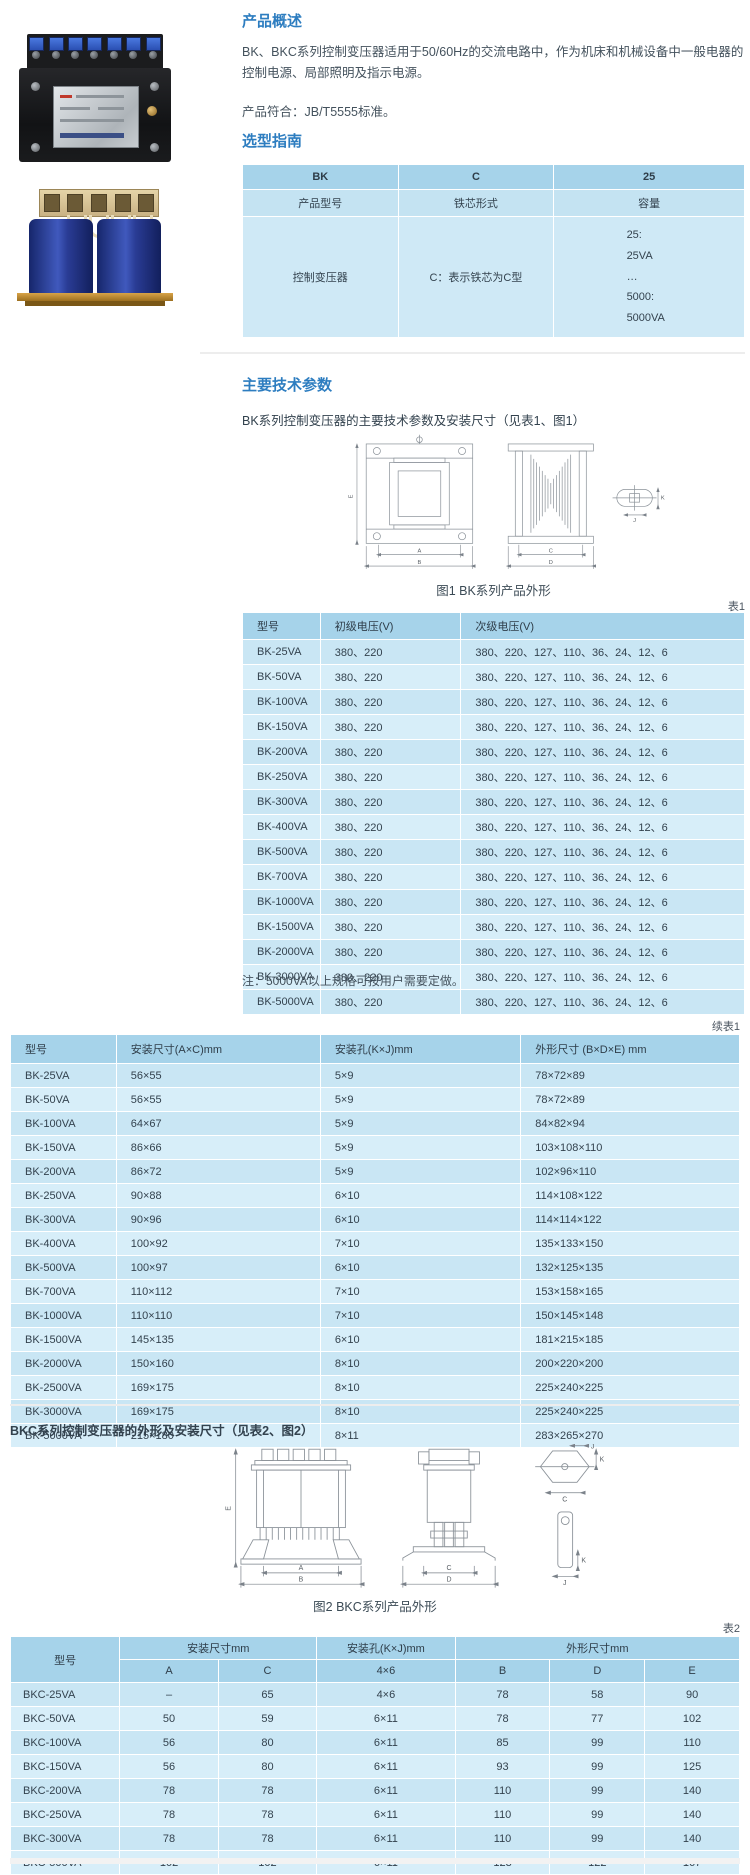 The height and width of the screenshot is (1875, 750). Describe the element at coordinates (63, 1387) in the screenshot. I see `table-cell: BK-2500VA` at that location.